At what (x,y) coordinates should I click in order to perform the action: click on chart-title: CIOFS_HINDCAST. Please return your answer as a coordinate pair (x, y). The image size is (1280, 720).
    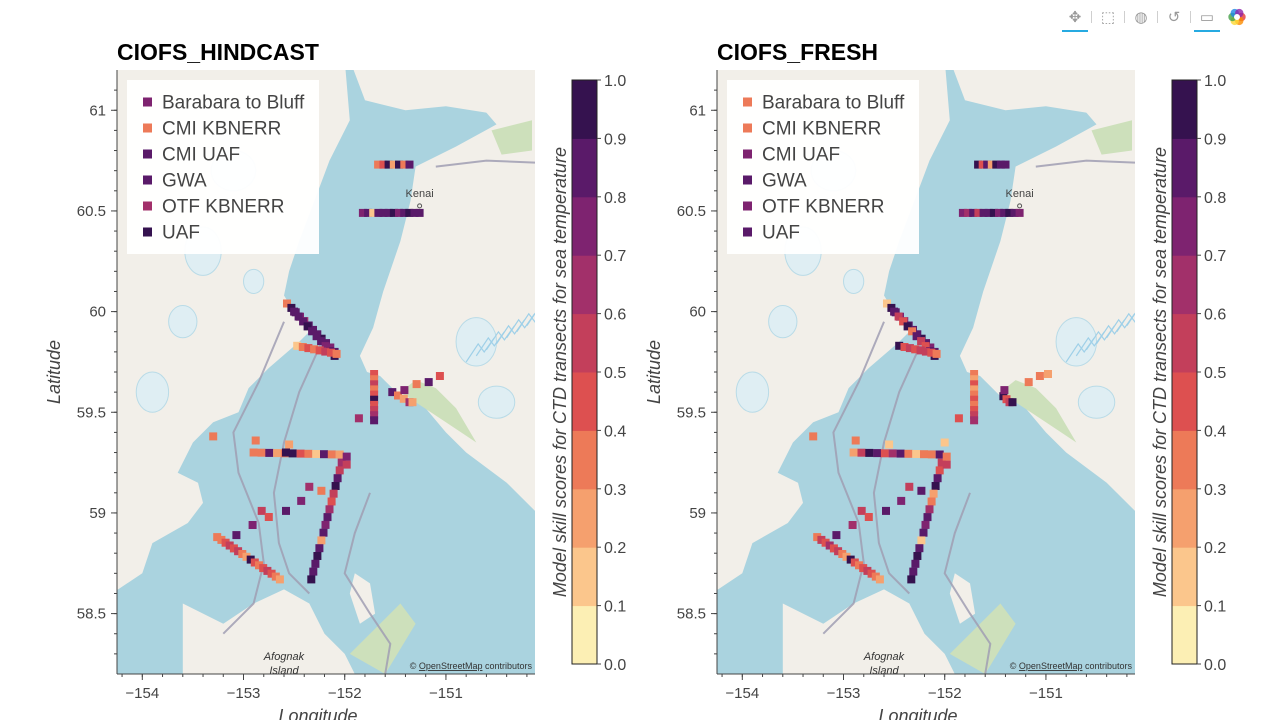
    Looking at the image, I should click on (218, 52).